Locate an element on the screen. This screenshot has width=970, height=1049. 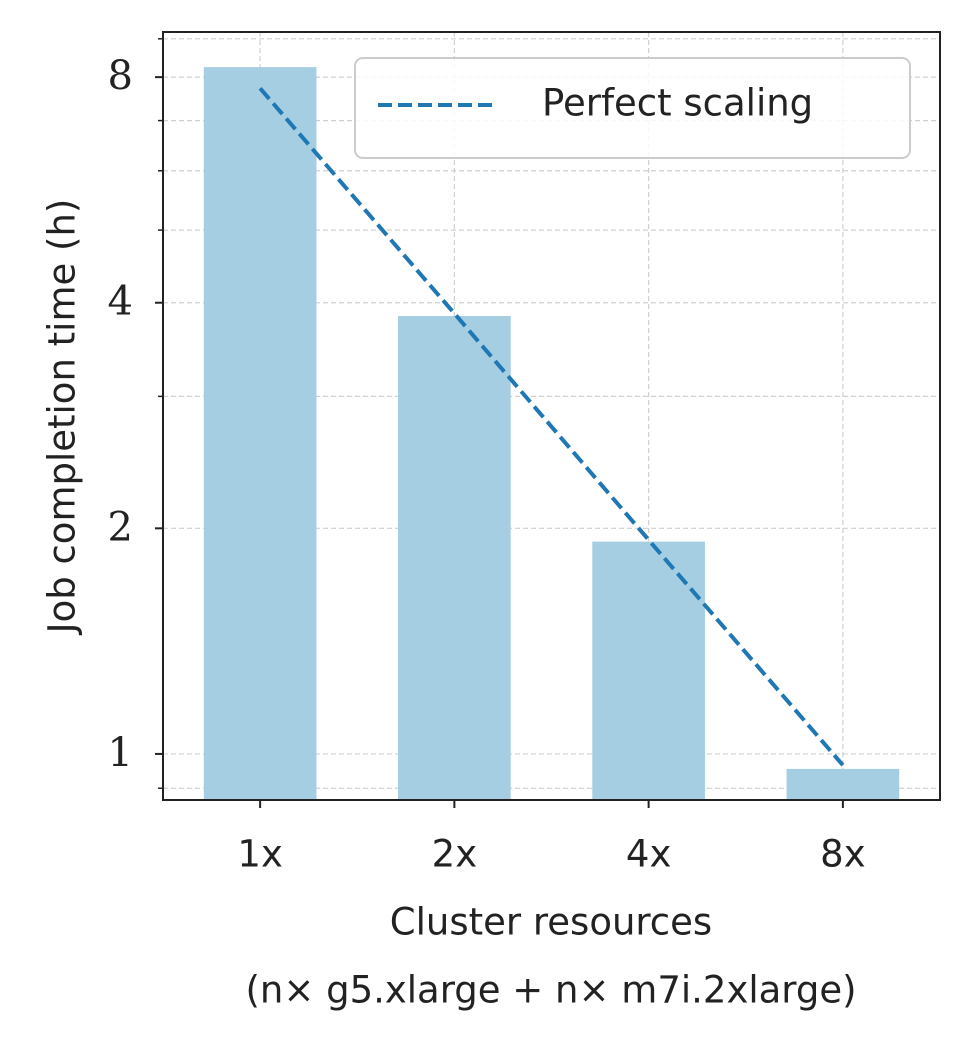
y-tick-label: 1 is located at coordinates (120, 753).